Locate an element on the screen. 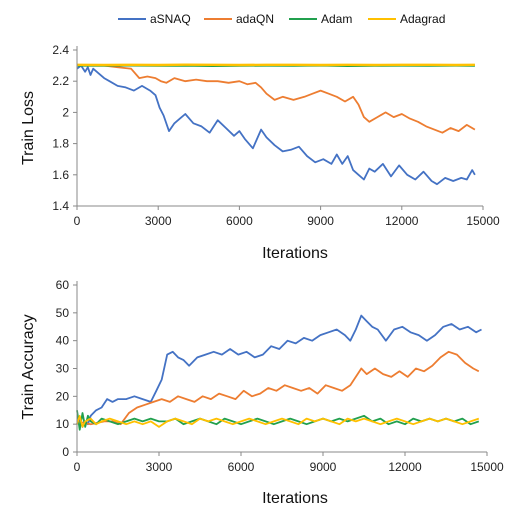 This screenshot has width=526, height=518. loss-x-tick-label: 3000 is located at coordinates (158, 221).